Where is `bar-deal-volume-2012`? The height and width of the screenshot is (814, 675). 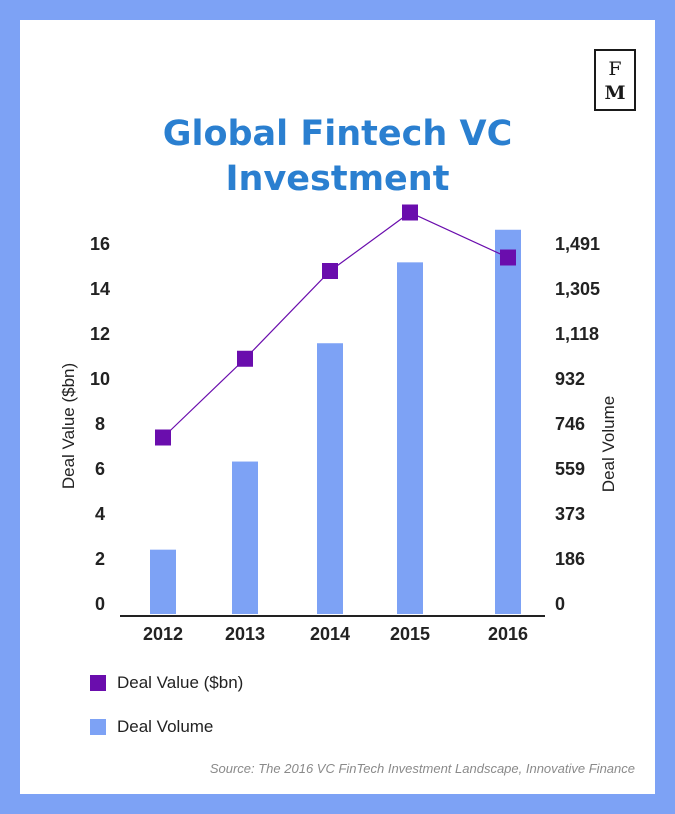
bar-deal-volume-2012 is located at coordinates (163, 581).